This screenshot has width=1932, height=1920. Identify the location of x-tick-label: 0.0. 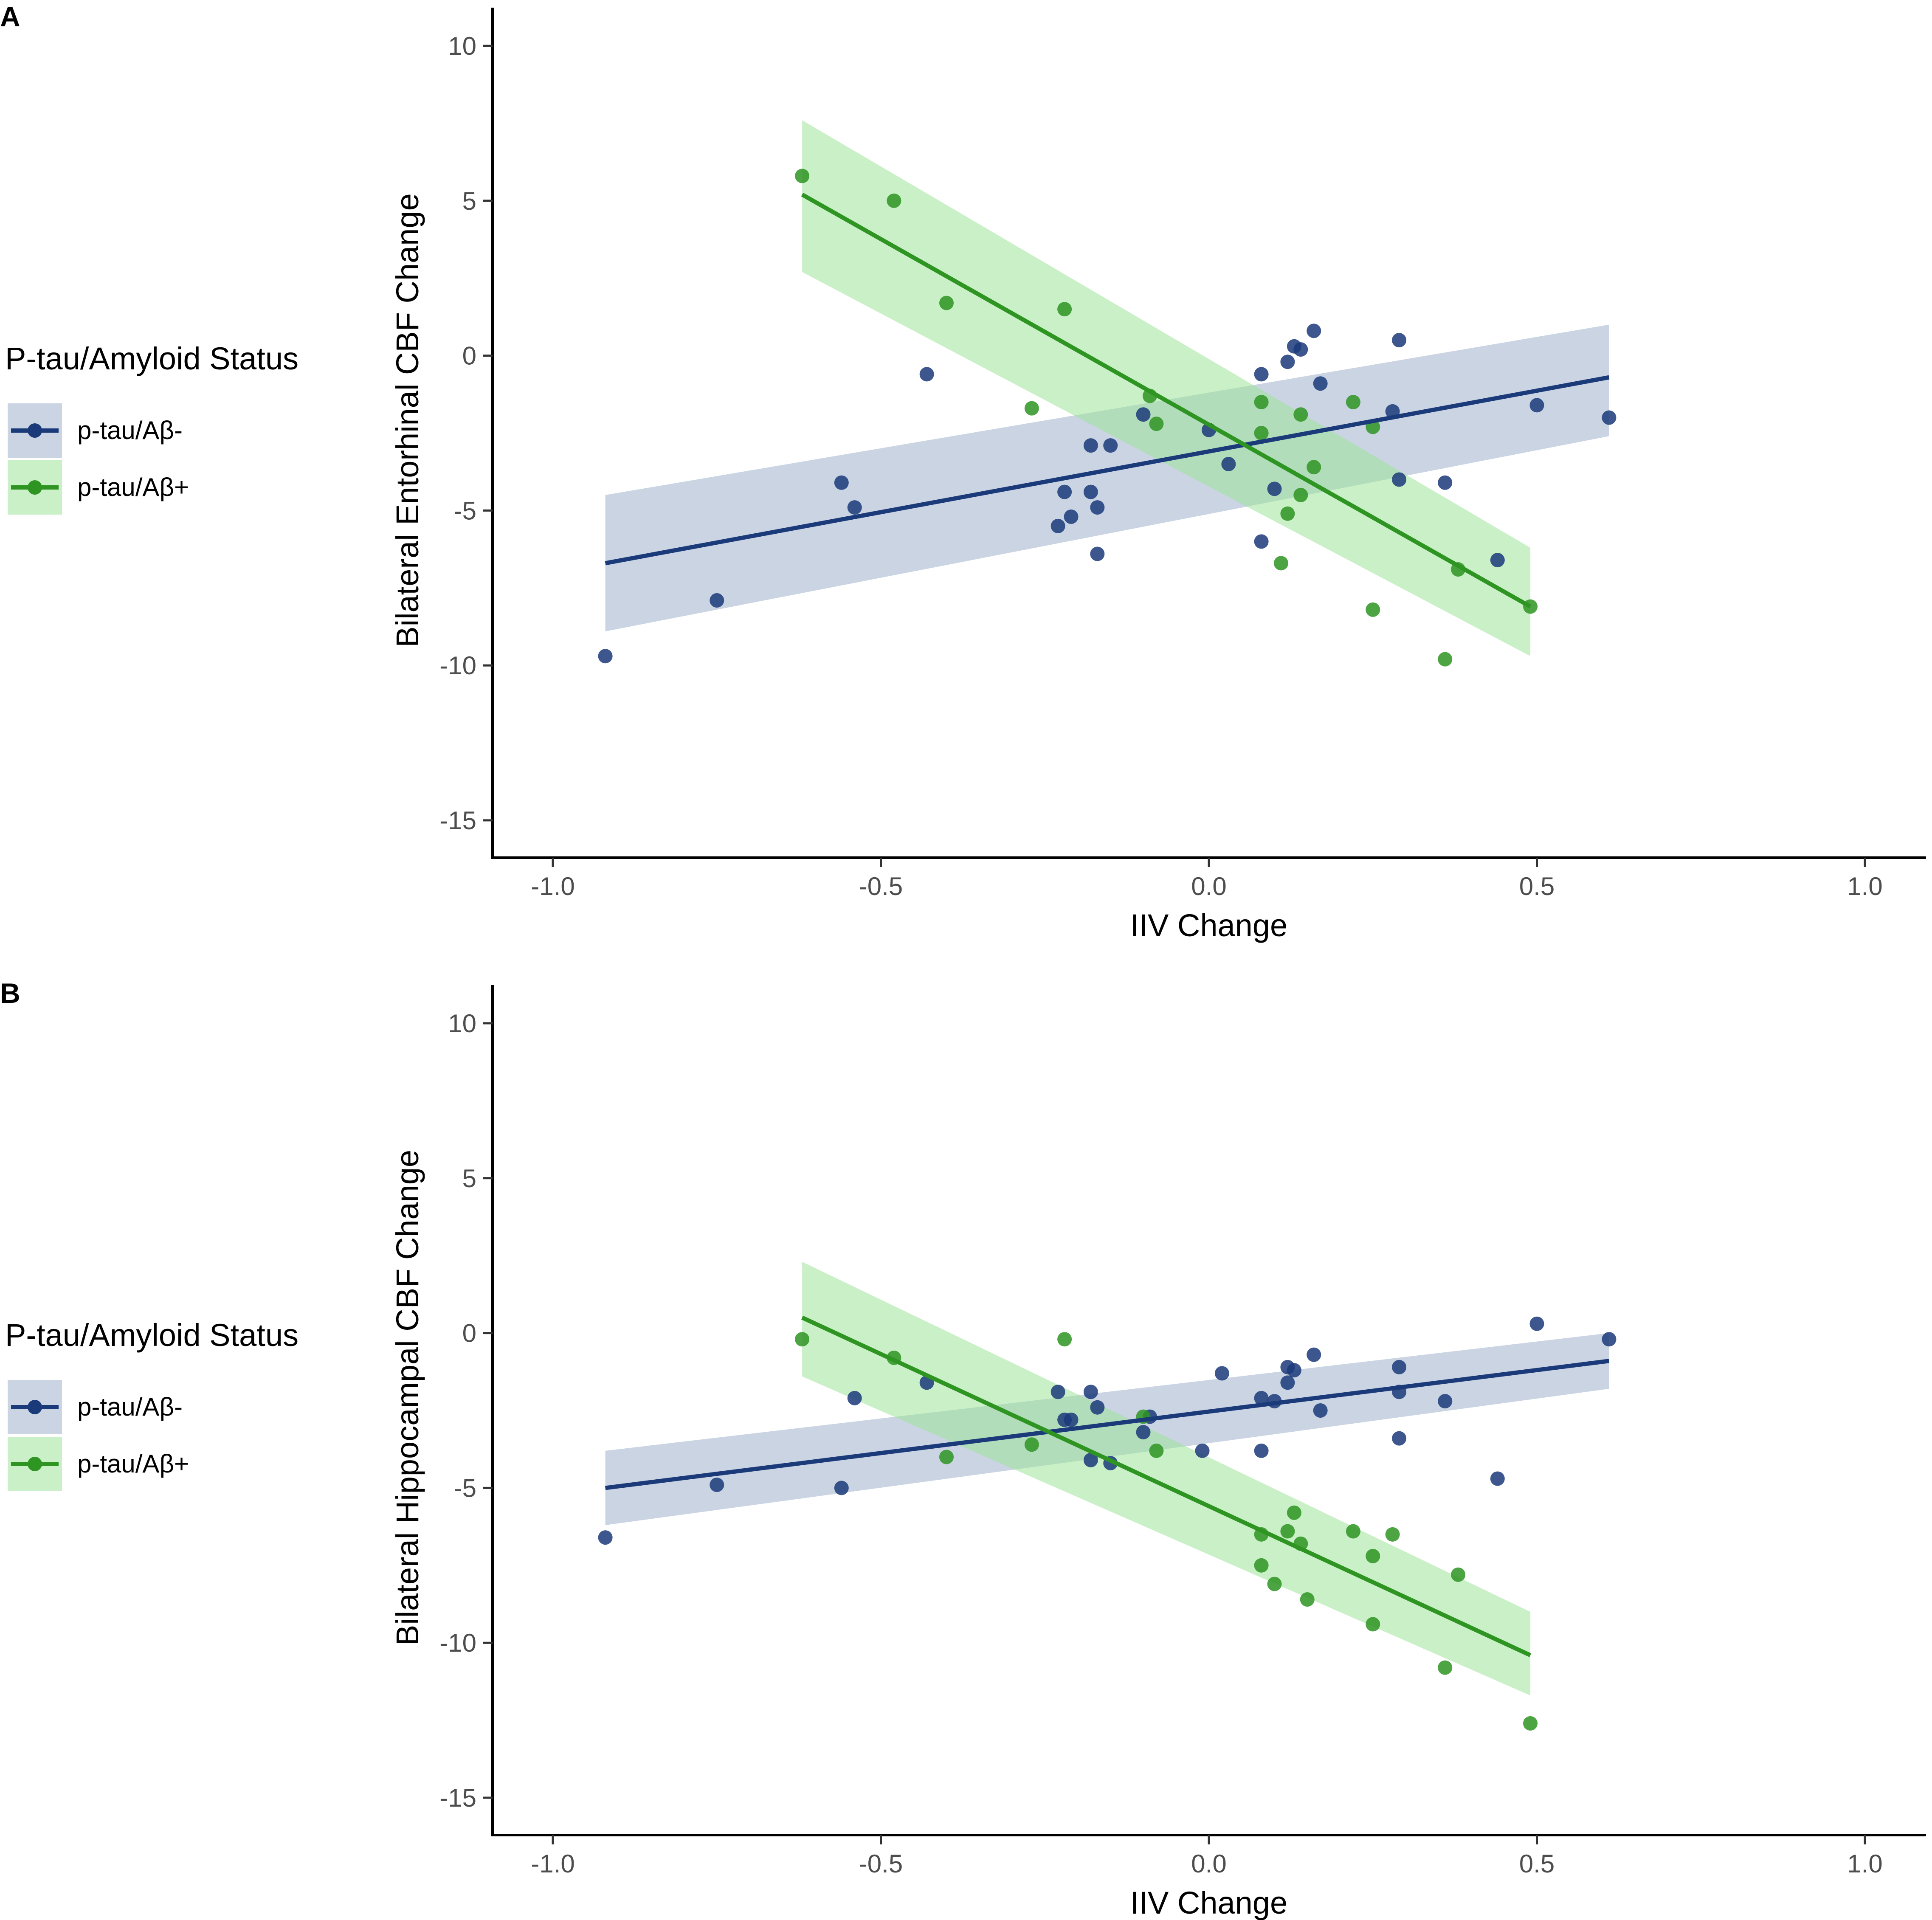
(1208, 1864).